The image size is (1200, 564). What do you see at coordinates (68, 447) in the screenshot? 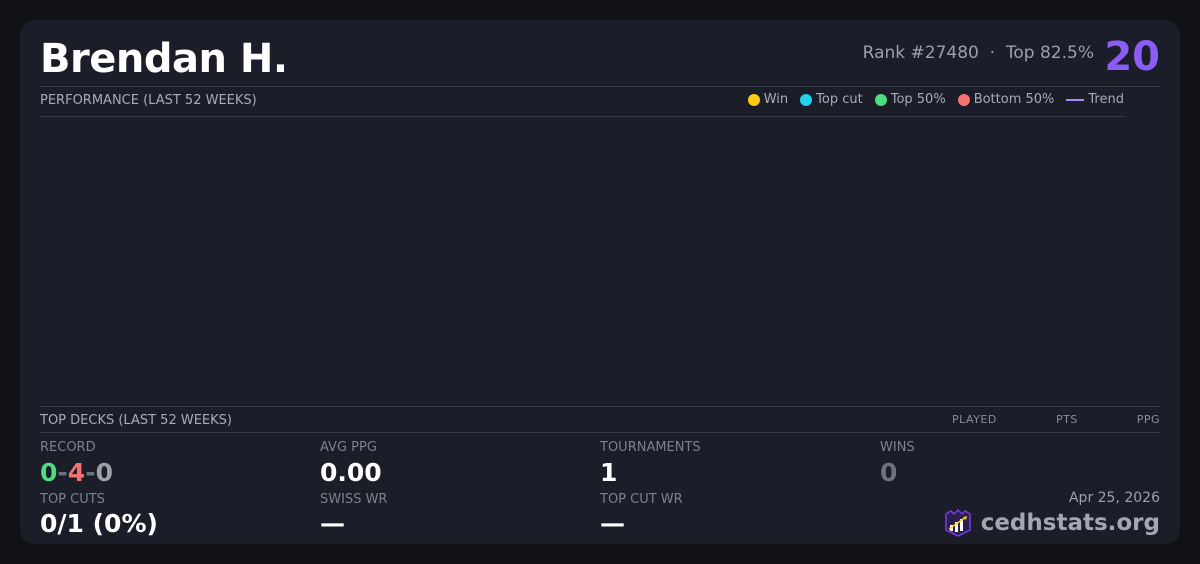
I see `record-label: RECORD` at bounding box center [68, 447].